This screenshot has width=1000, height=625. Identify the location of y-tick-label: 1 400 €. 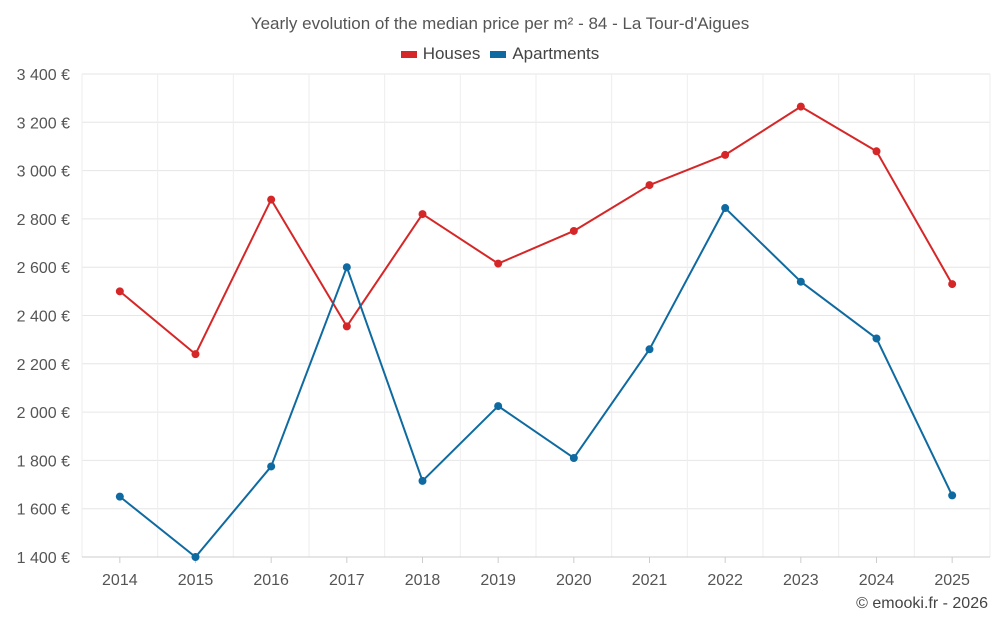
(43, 558).